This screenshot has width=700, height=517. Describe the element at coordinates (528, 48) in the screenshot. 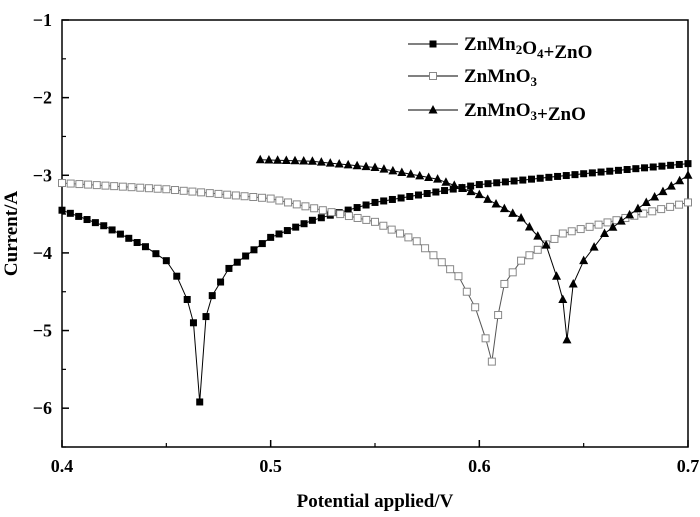

I see `legend-label: ZnMn2O4+ZnO` at that location.